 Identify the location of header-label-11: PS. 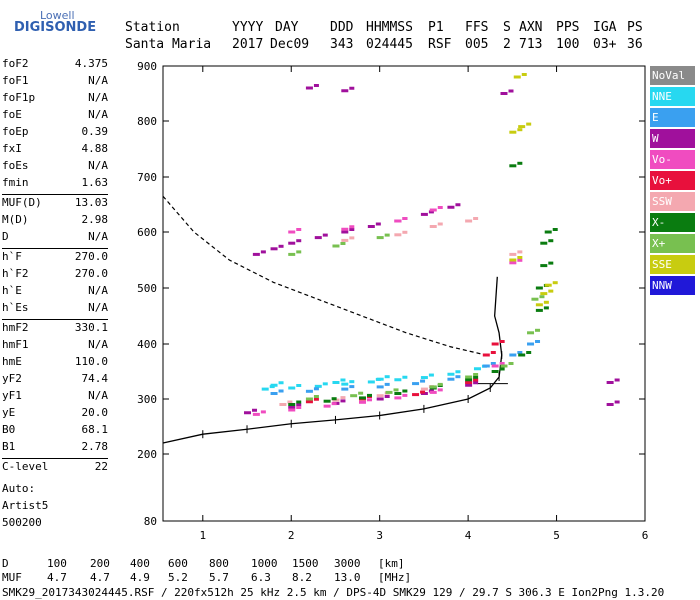
(635, 27).